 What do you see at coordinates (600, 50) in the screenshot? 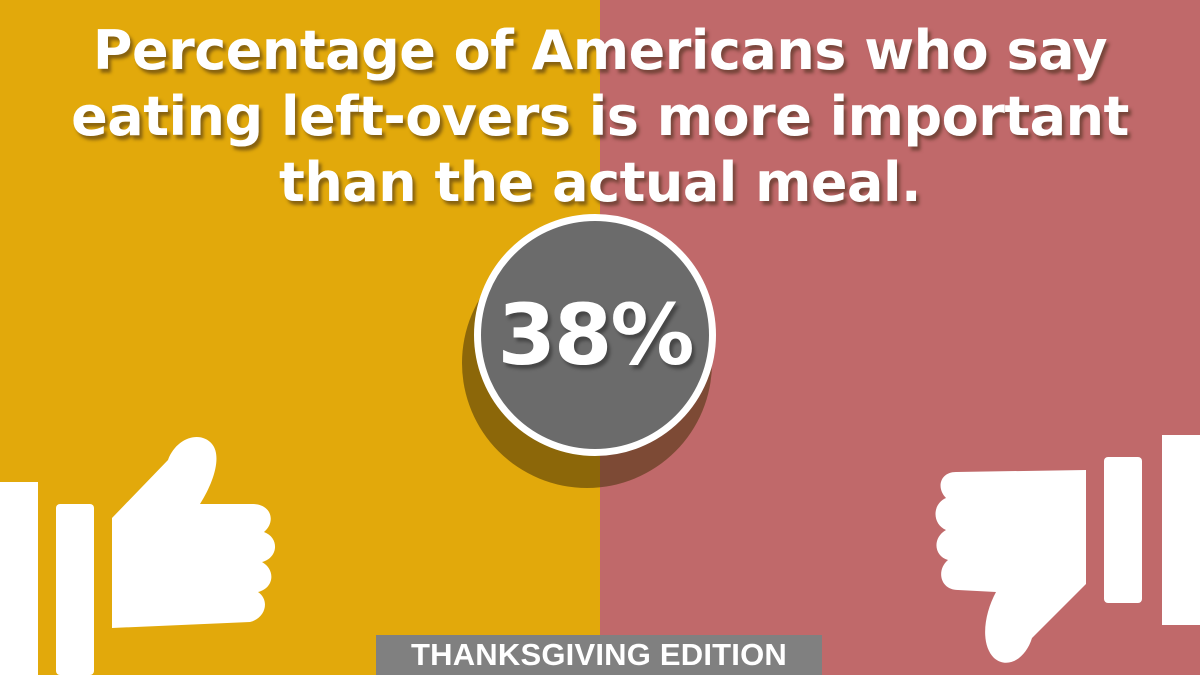
I see `headline-line-1: Percentage of Americans who say` at bounding box center [600, 50].